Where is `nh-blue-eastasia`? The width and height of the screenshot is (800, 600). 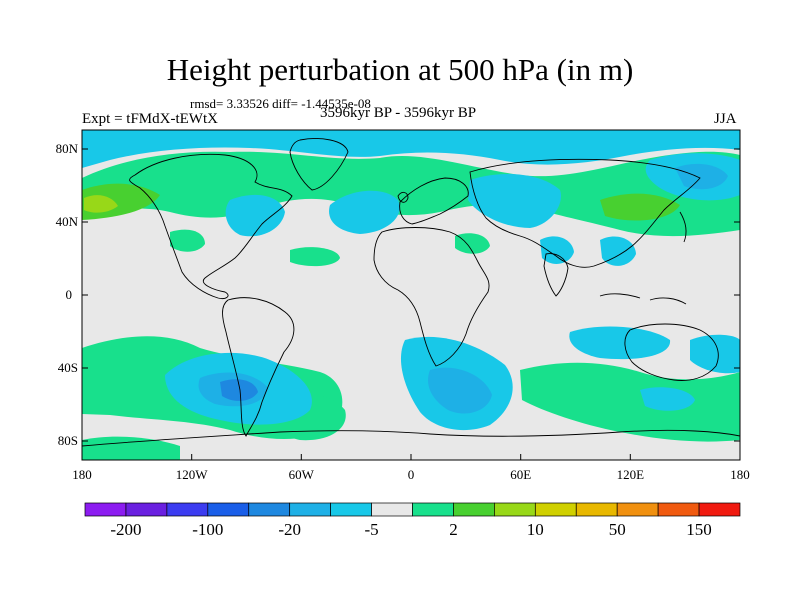
nh-blue-eastasia is located at coordinates (618, 251).